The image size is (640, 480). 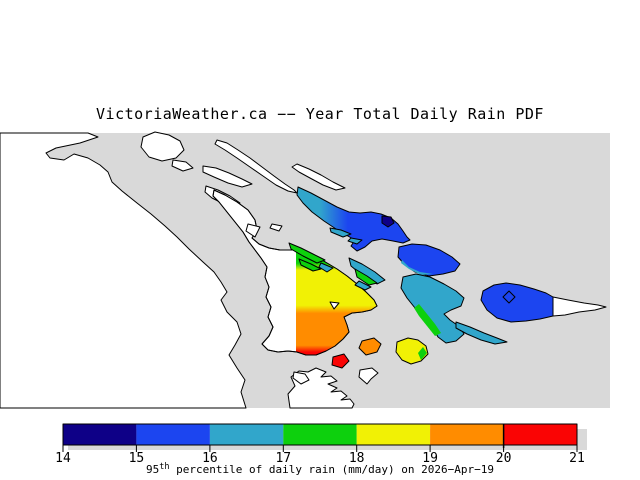 I want to click on tick-label-1: 15, so click(x=137, y=458).